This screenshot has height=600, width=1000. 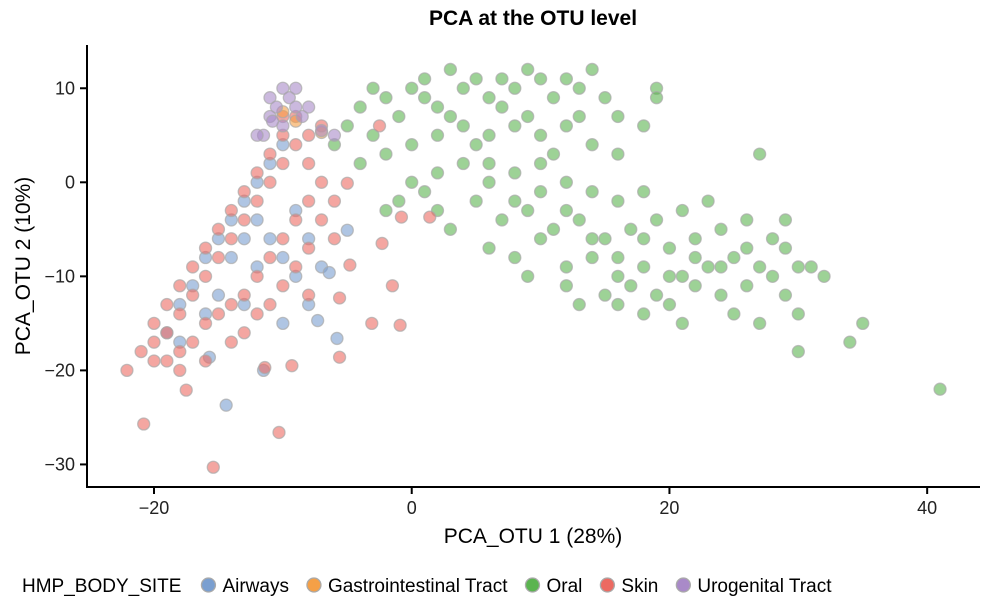 What do you see at coordinates (669, 508) in the screenshot?
I see `x-tick-label: 20` at bounding box center [669, 508].